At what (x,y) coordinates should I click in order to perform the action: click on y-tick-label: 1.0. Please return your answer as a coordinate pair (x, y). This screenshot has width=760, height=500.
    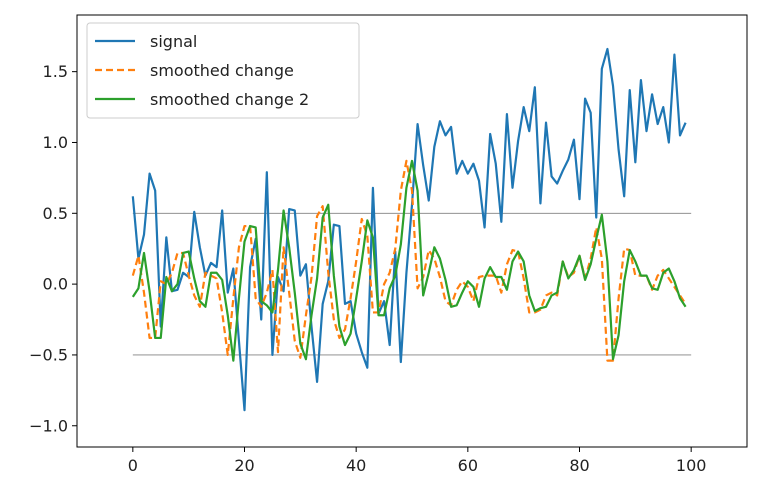
    Looking at the image, I should click on (55, 142).